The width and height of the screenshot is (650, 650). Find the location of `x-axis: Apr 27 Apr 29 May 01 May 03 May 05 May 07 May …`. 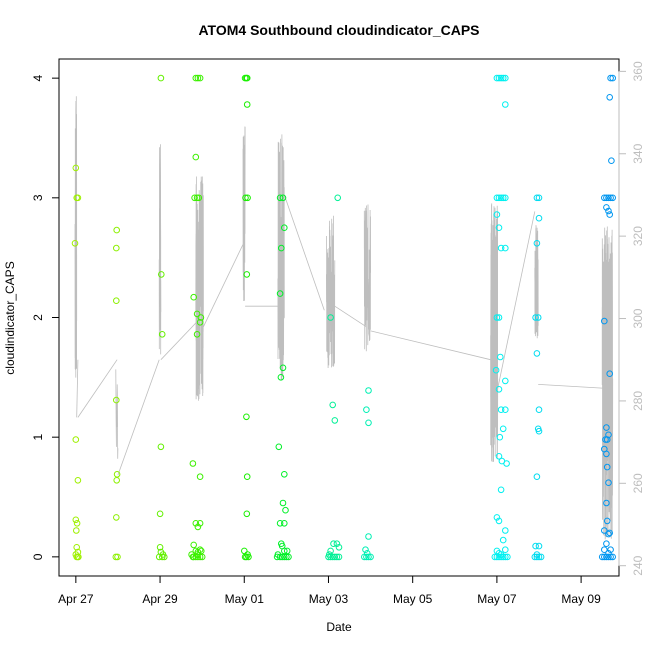

x-axis: Apr 27 Apr 29 May 01 May 03 May 05 May 07 May … is located at coordinates (329, 590).